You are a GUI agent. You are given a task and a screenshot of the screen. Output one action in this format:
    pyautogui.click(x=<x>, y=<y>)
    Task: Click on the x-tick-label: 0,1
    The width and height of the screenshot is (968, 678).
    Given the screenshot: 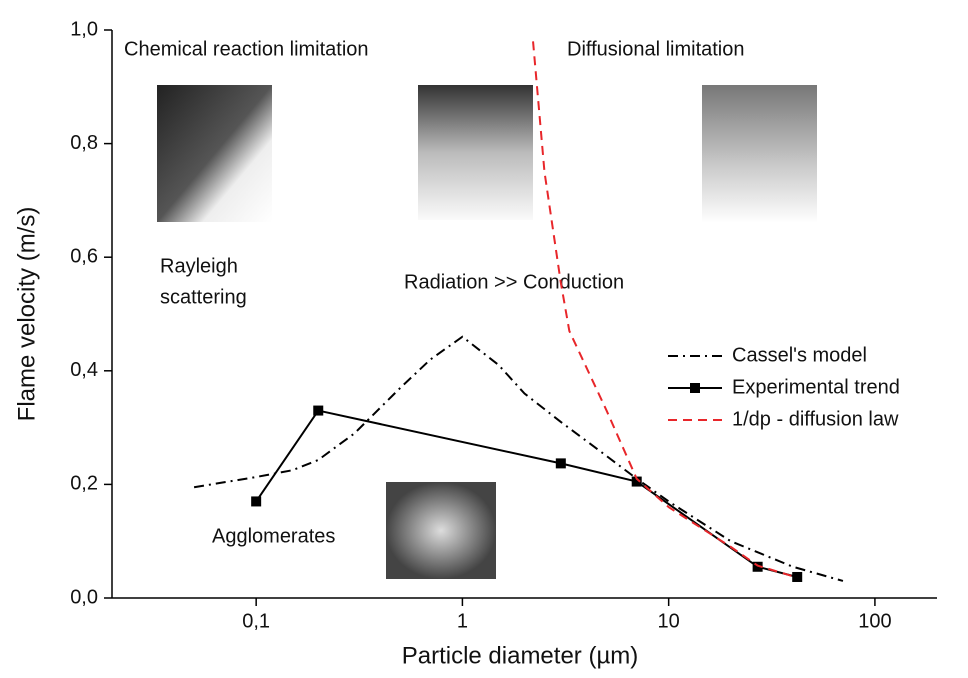 What is the action you would take?
    pyautogui.click(x=256, y=621)
    